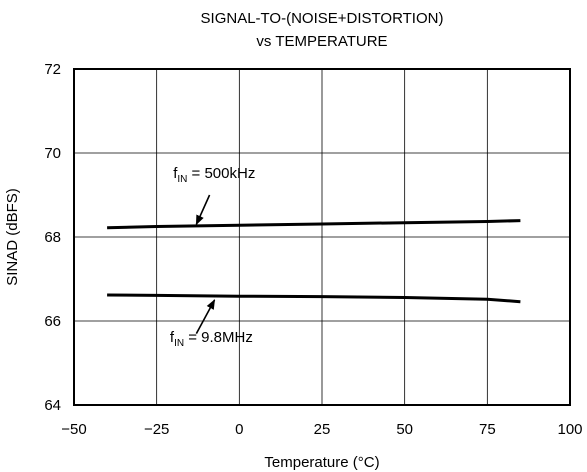 This screenshot has height=472, width=587. What do you see at coordinates (569, 429) in the screenshot?
I see `x-tick-label: 100` at bounding box center [569, 429].